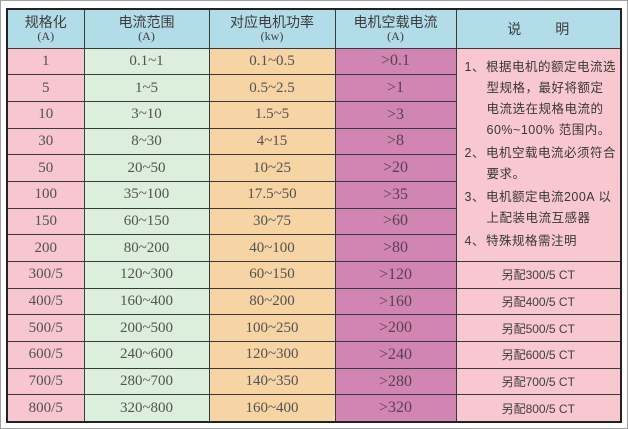 The width and height of the screenshot is (628, 429). Describe the element at coordinates (272, 248) in the screenshot. I see `power-cell: 40~100` at that location.